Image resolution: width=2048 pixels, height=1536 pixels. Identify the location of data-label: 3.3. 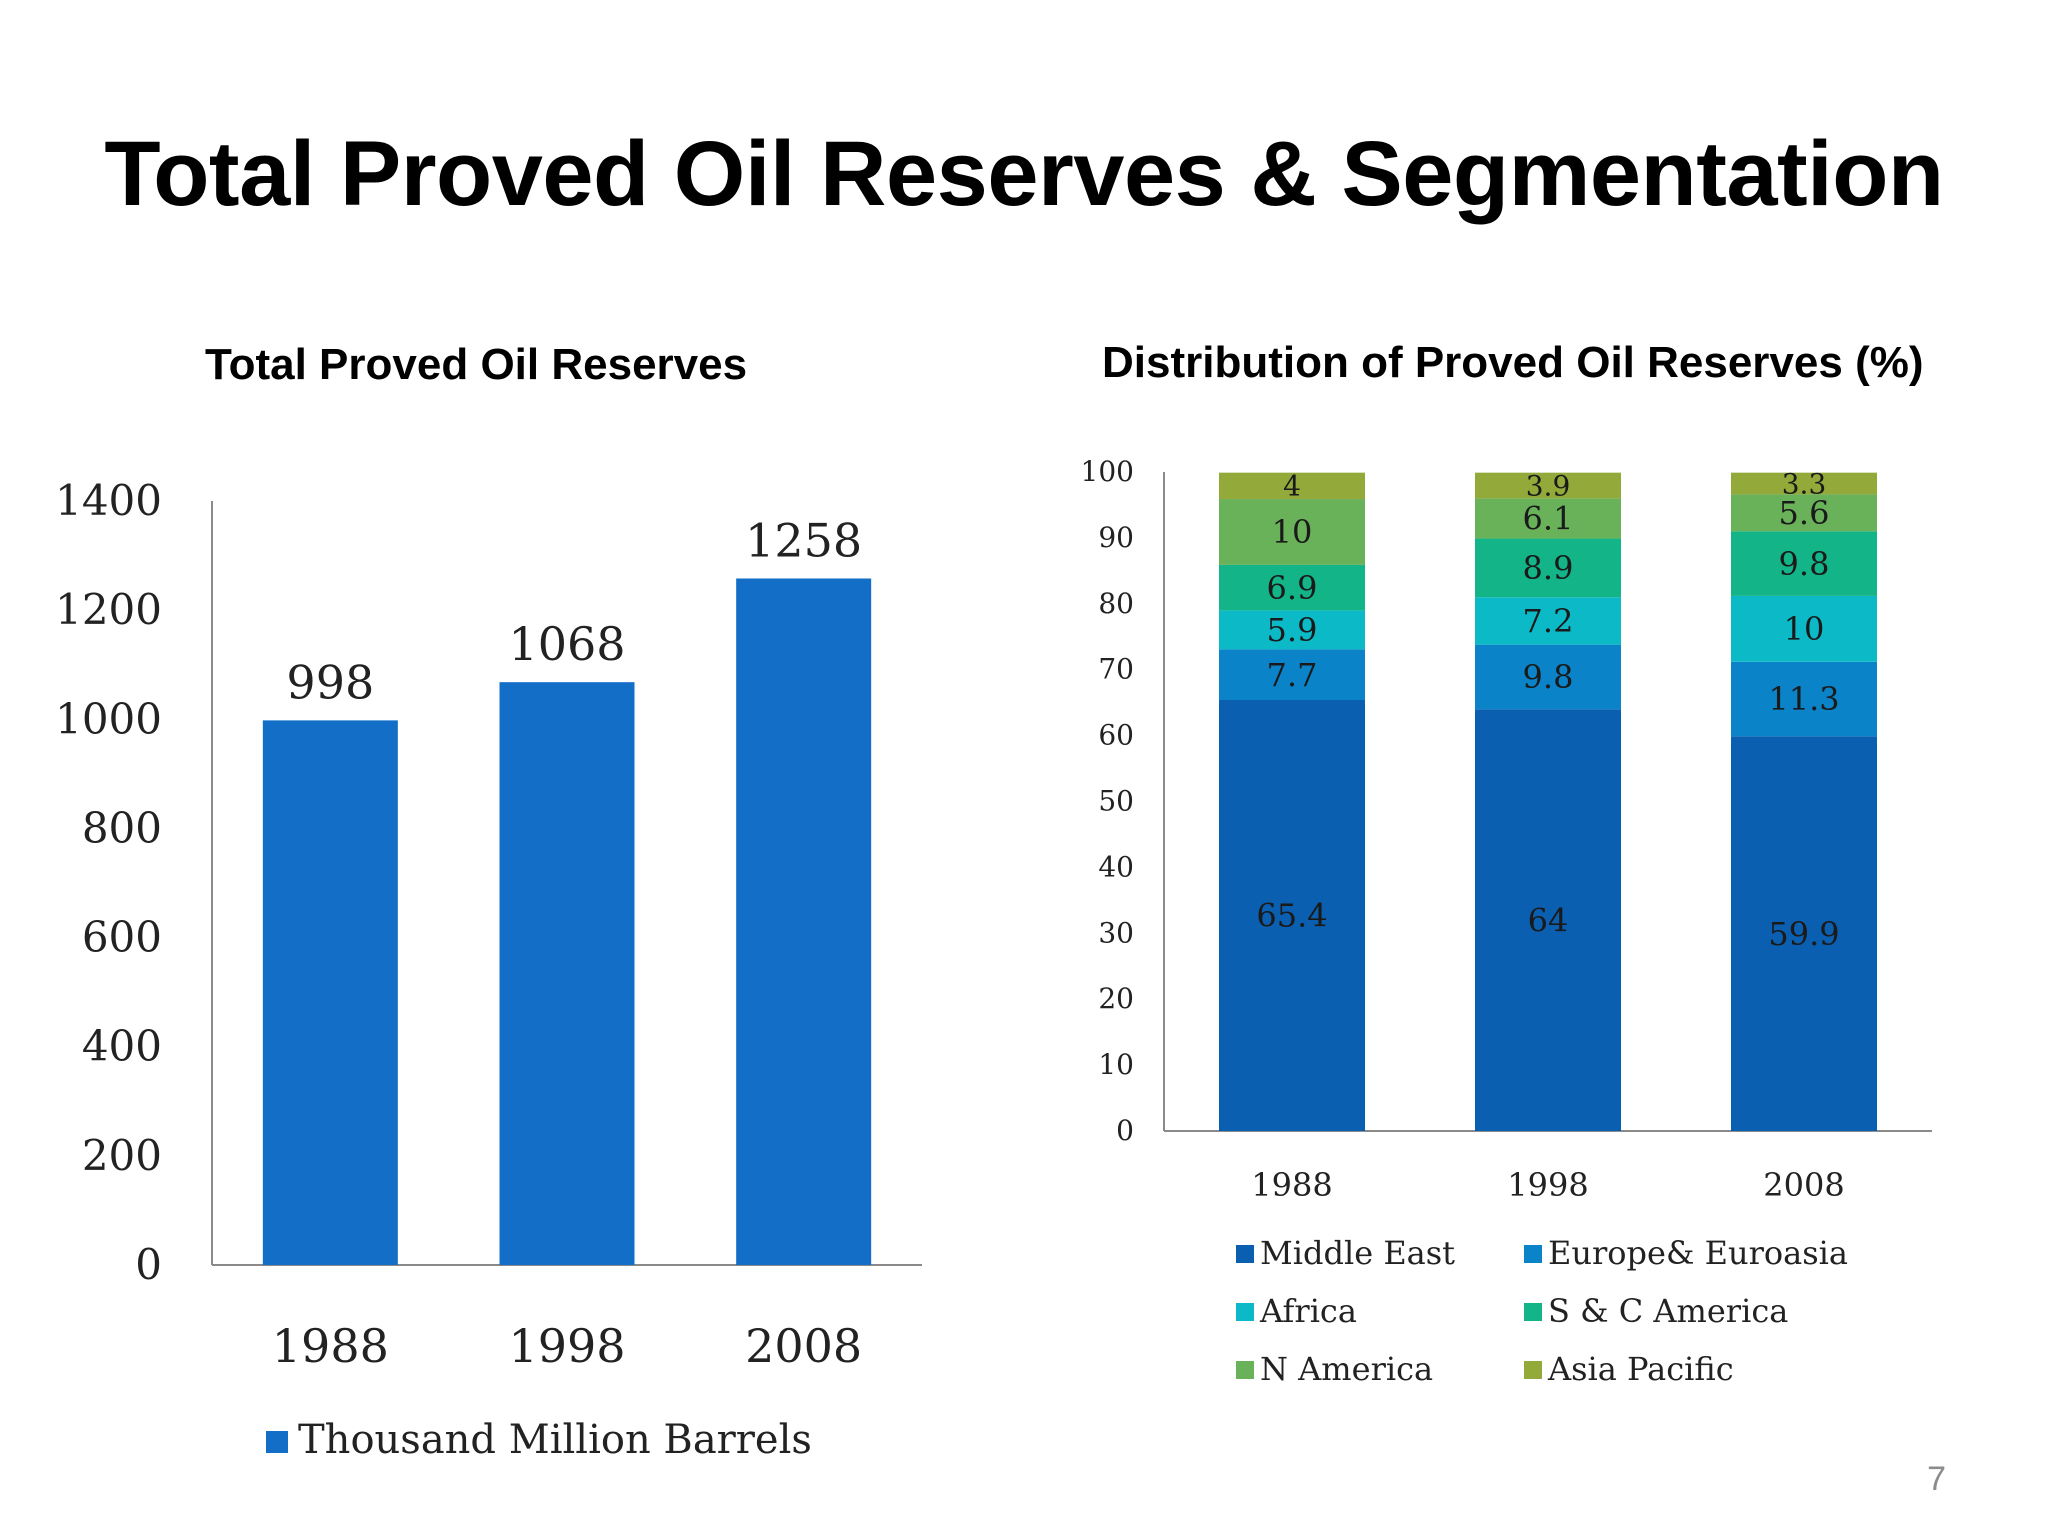
(1804, 483).